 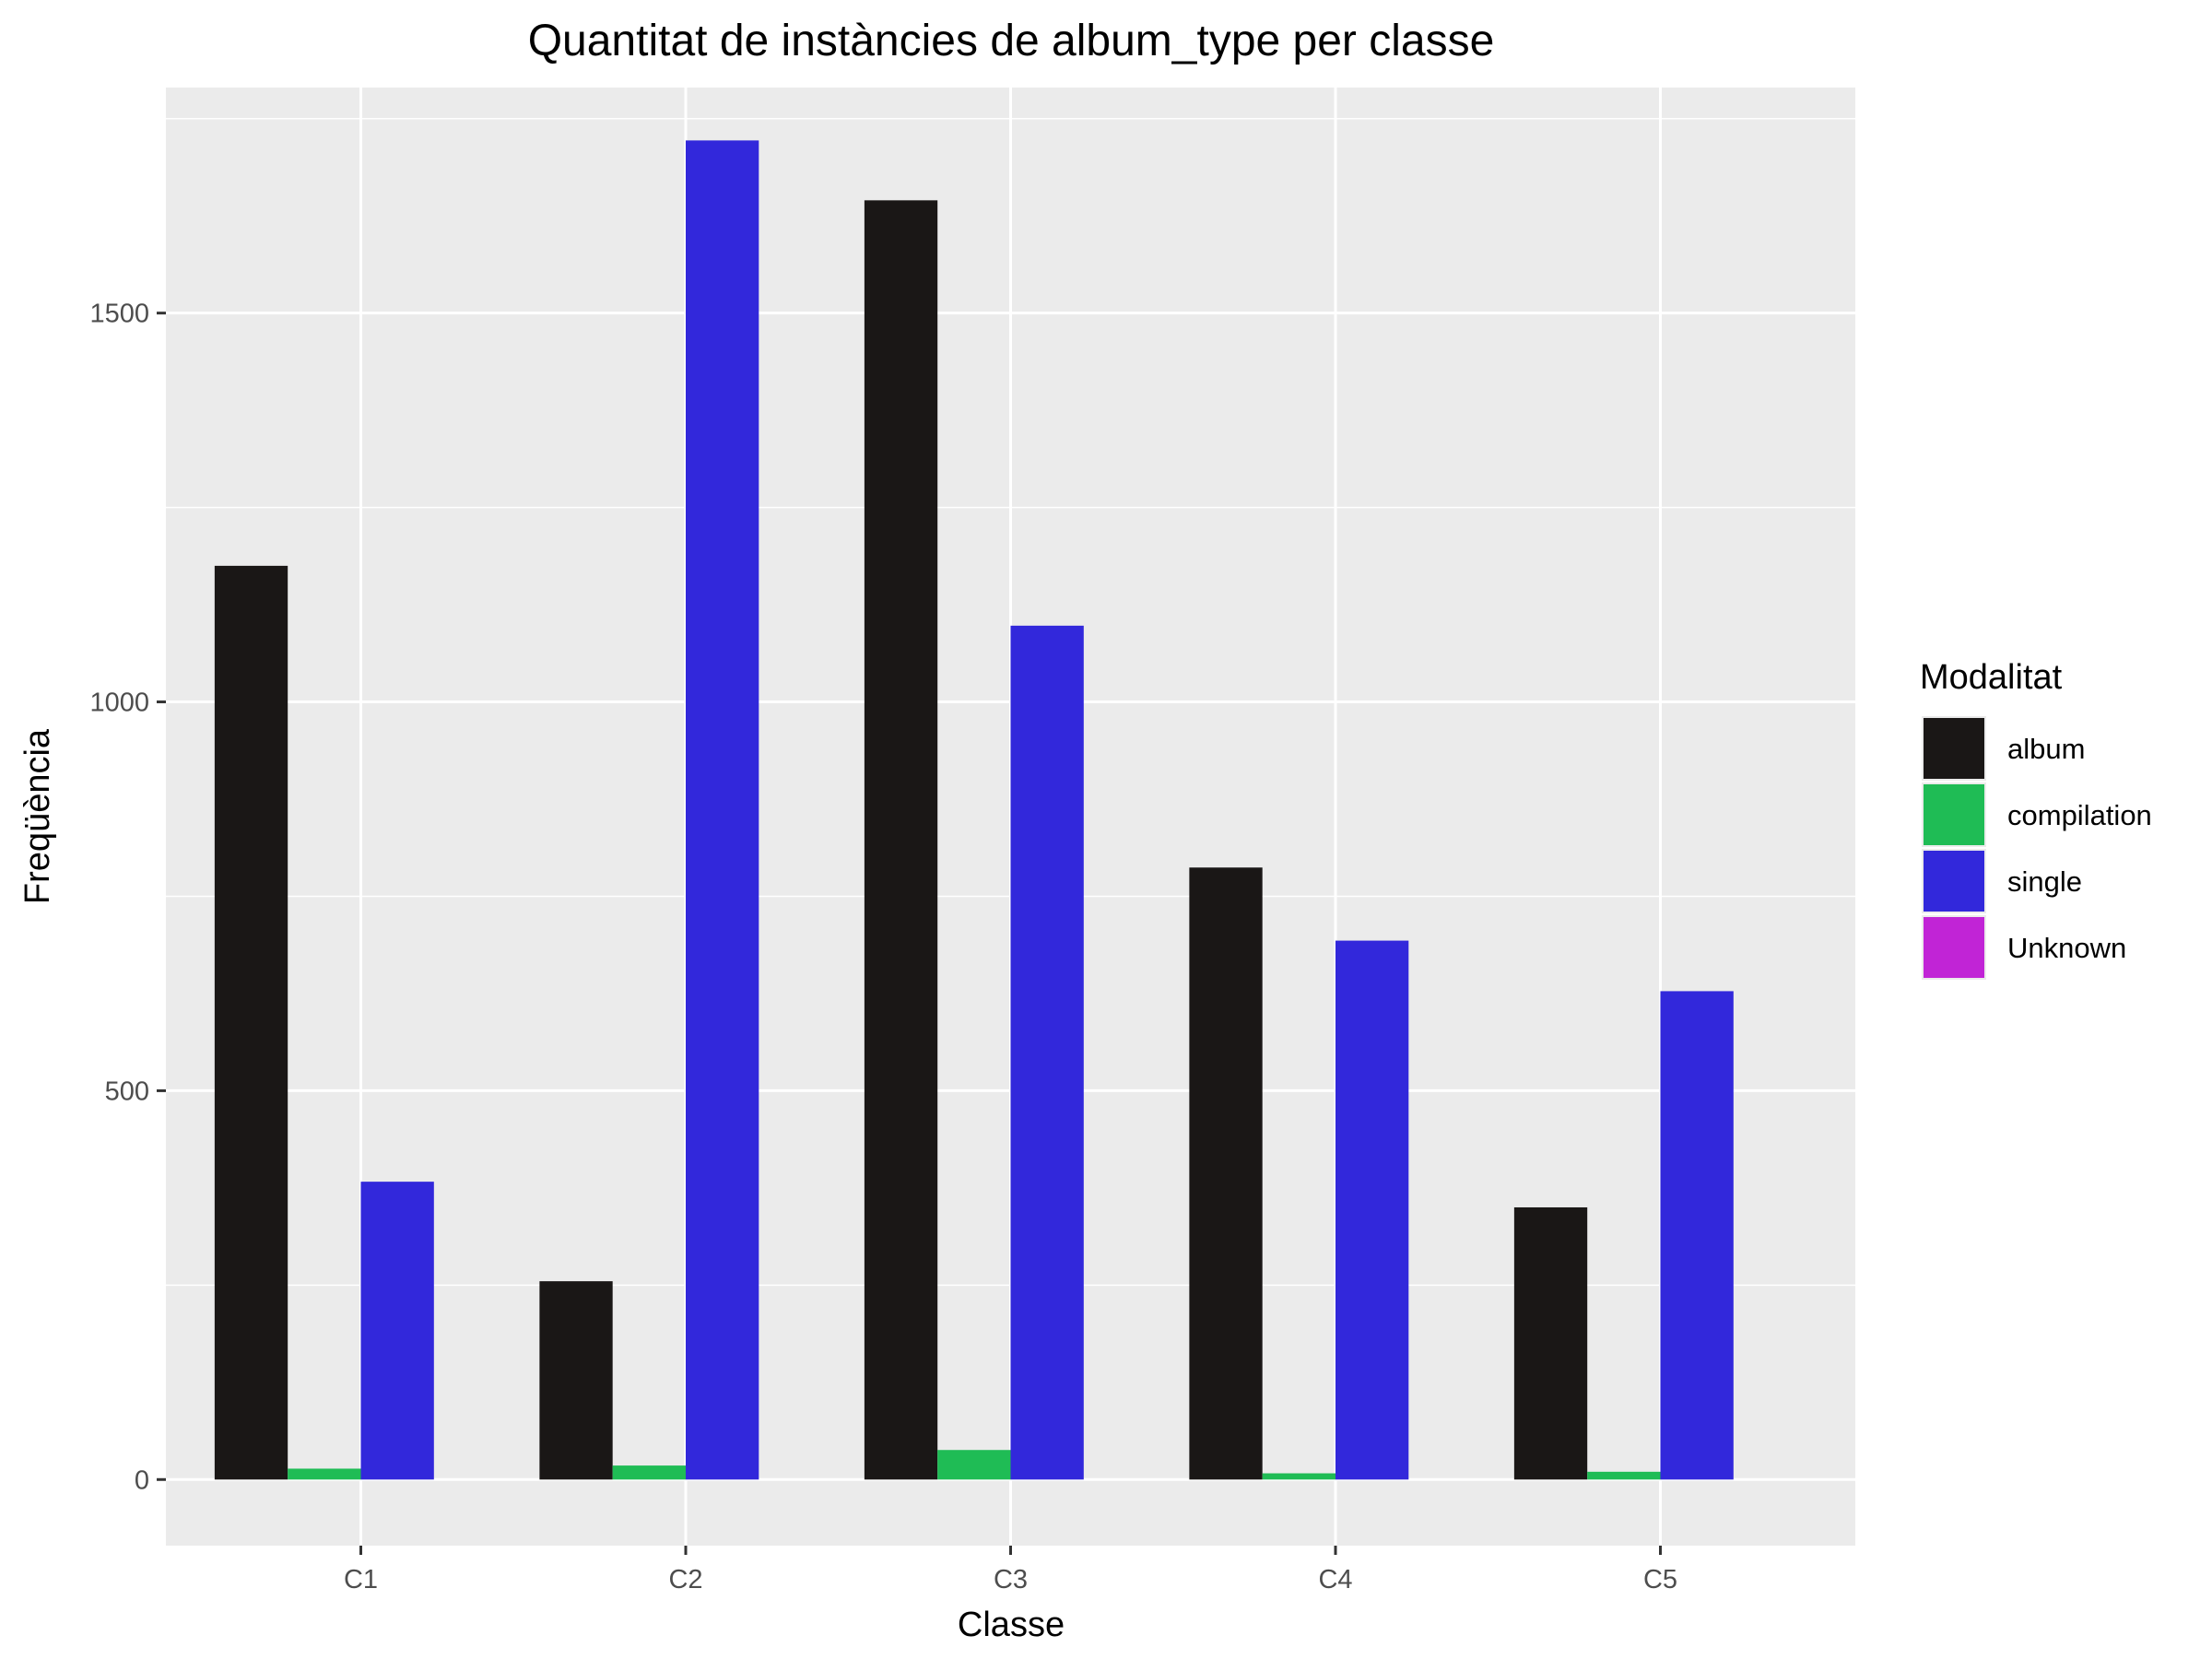 What do you see at coordinates (1298, 1476) in the screenshot?
I see `bar-compilation-c4` at bounding box center [1298, 1476].